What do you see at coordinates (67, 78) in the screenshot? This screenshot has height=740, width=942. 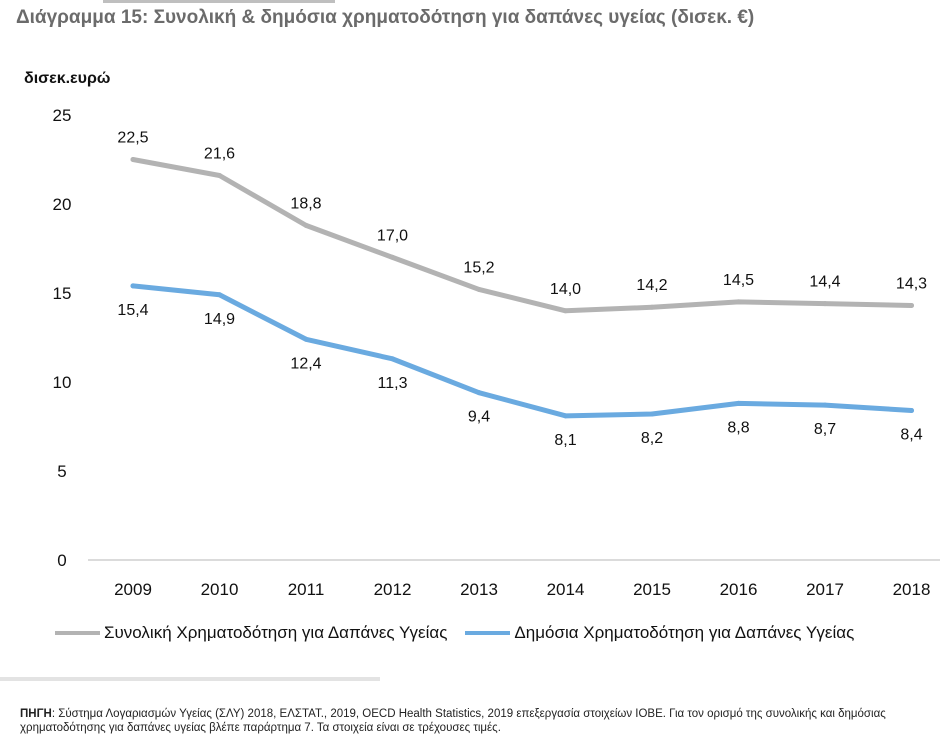 I see `y-axis-unit-label: δισεκ.ευρώ` at bounding box center [67, 78].